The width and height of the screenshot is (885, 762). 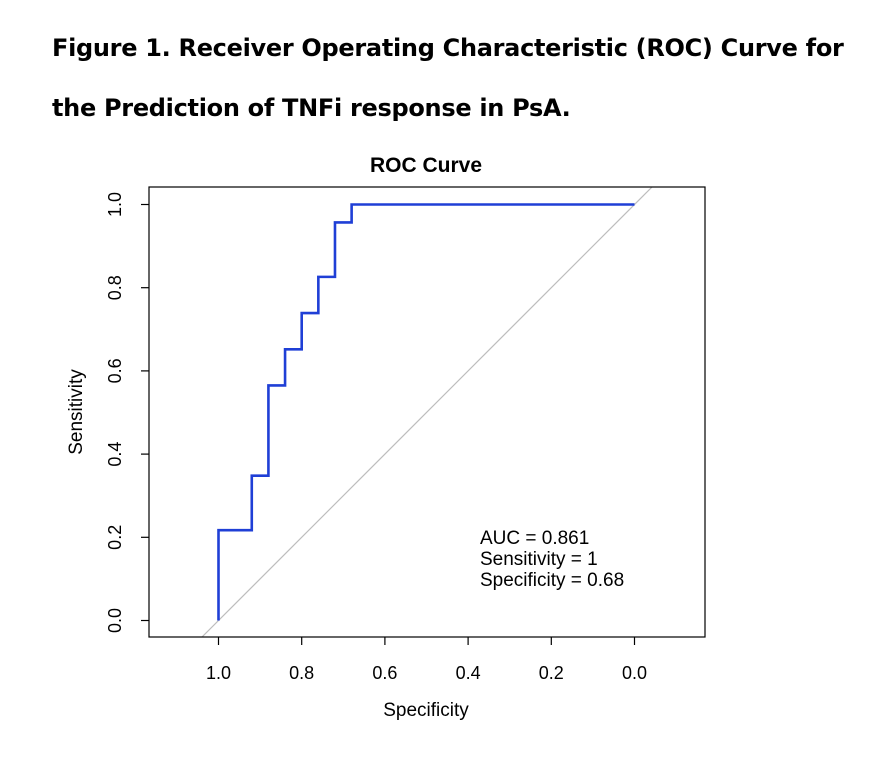 I want to click on x-tick-label: 1.0, so click(x=218, y=673).